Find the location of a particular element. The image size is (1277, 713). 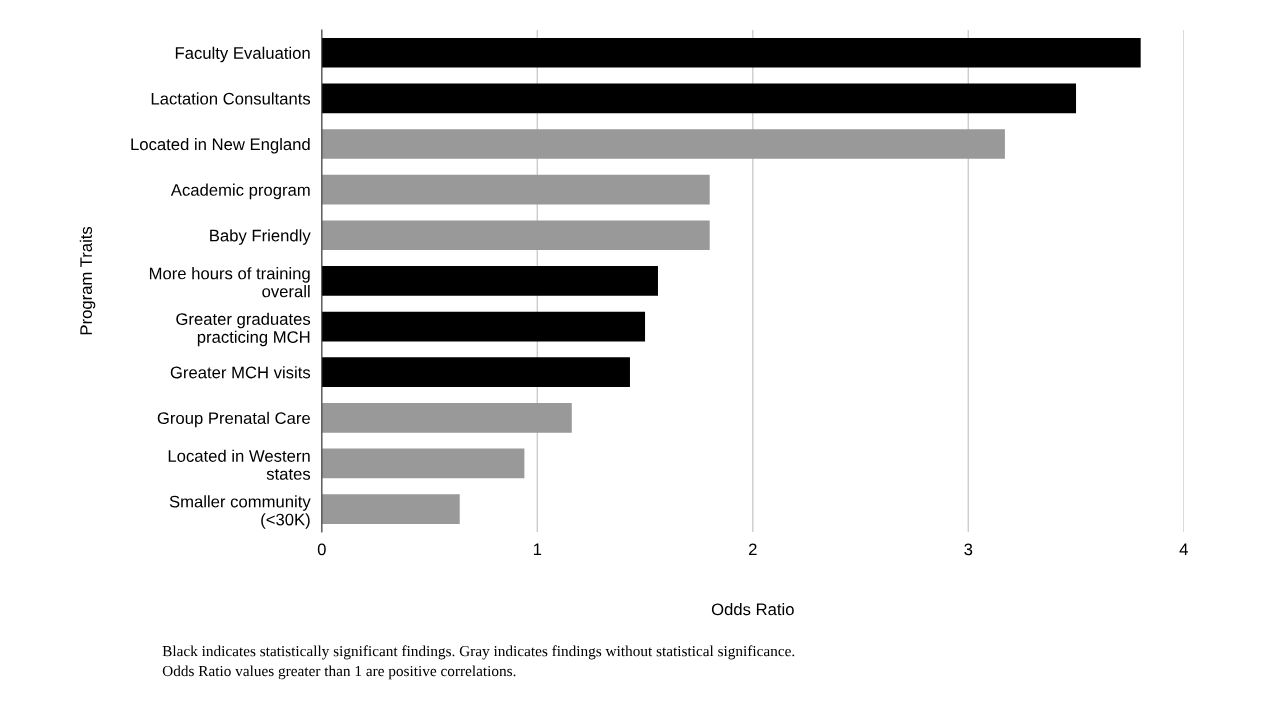

x-tick-label: 4 is located at coordinates (1183, 549).